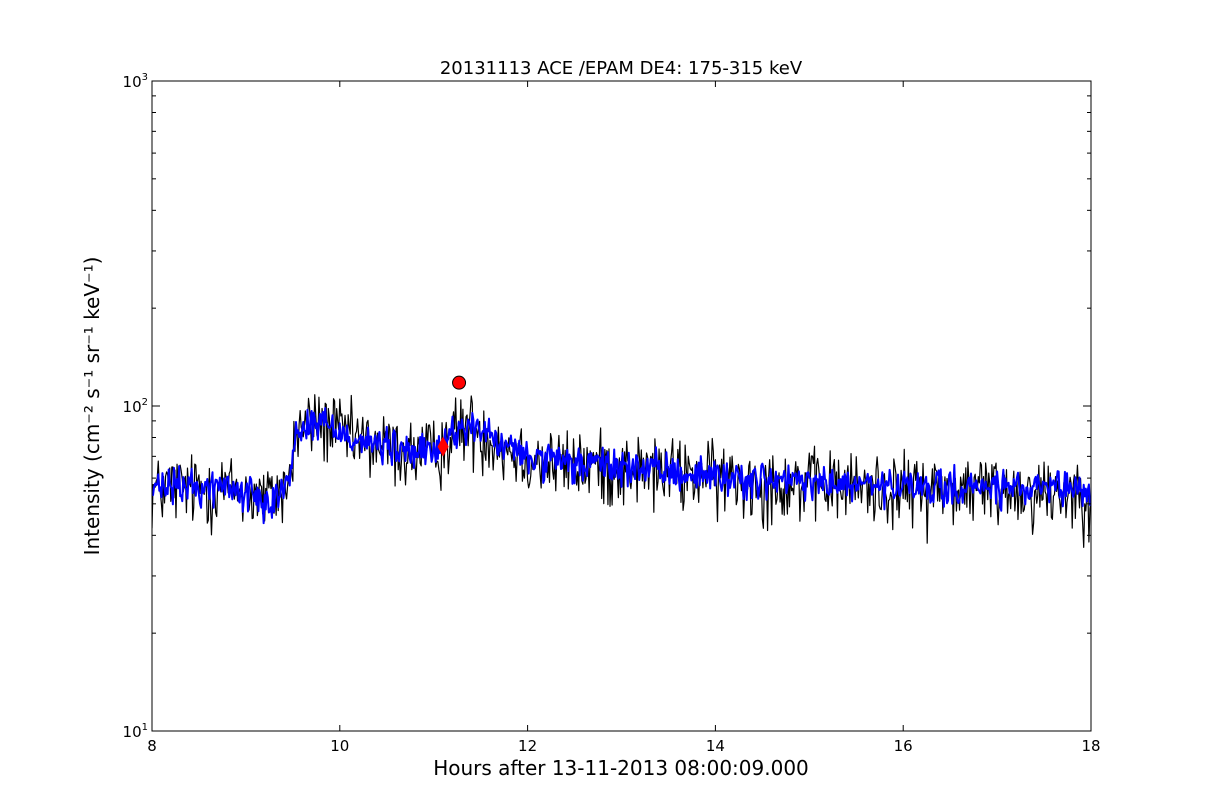 Image resolution: width=1212 pixels, height=812 pixels. What do you see at coordinates (1090, 746) in the screenshot?
I see `x-tick-label: 18` at bounding box center [1090, 746].